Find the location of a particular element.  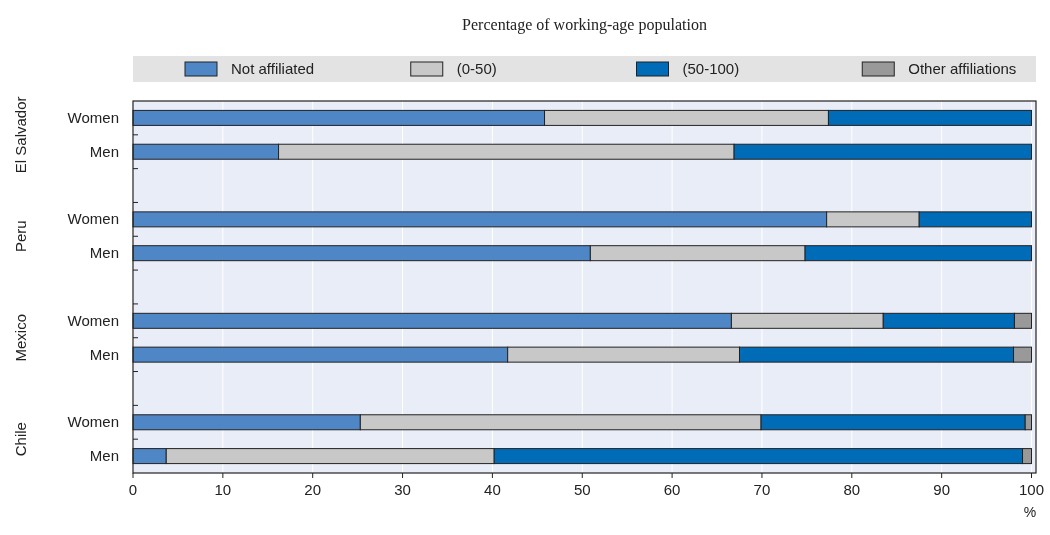

x-tick-label: 0 is located at coordinates (133, 489).